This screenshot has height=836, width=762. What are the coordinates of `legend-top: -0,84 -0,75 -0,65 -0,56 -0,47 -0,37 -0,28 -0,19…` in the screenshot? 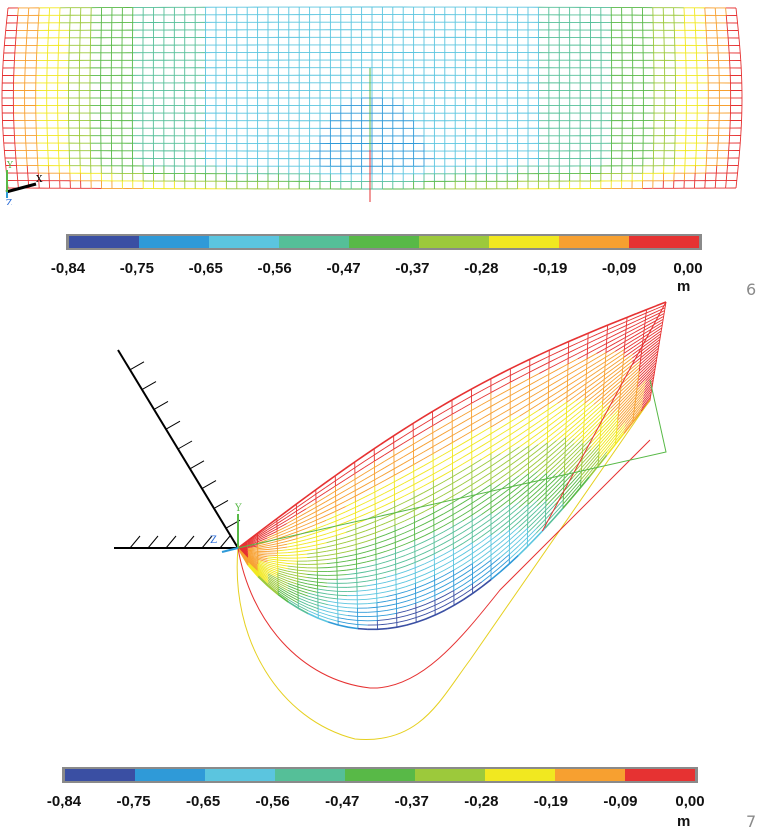 It's located at (381, 263).